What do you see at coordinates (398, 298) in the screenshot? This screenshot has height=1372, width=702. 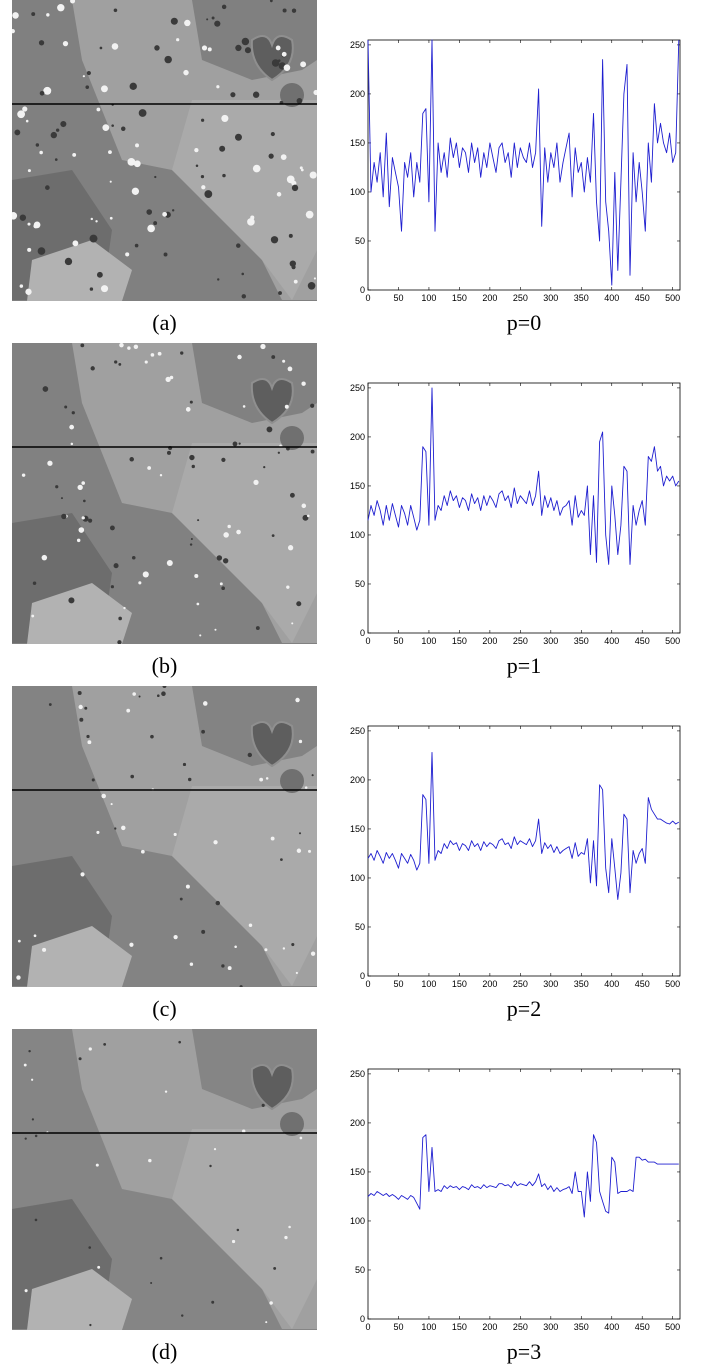 I see `x-tick-label: 50` at bounding box center [398, 298].